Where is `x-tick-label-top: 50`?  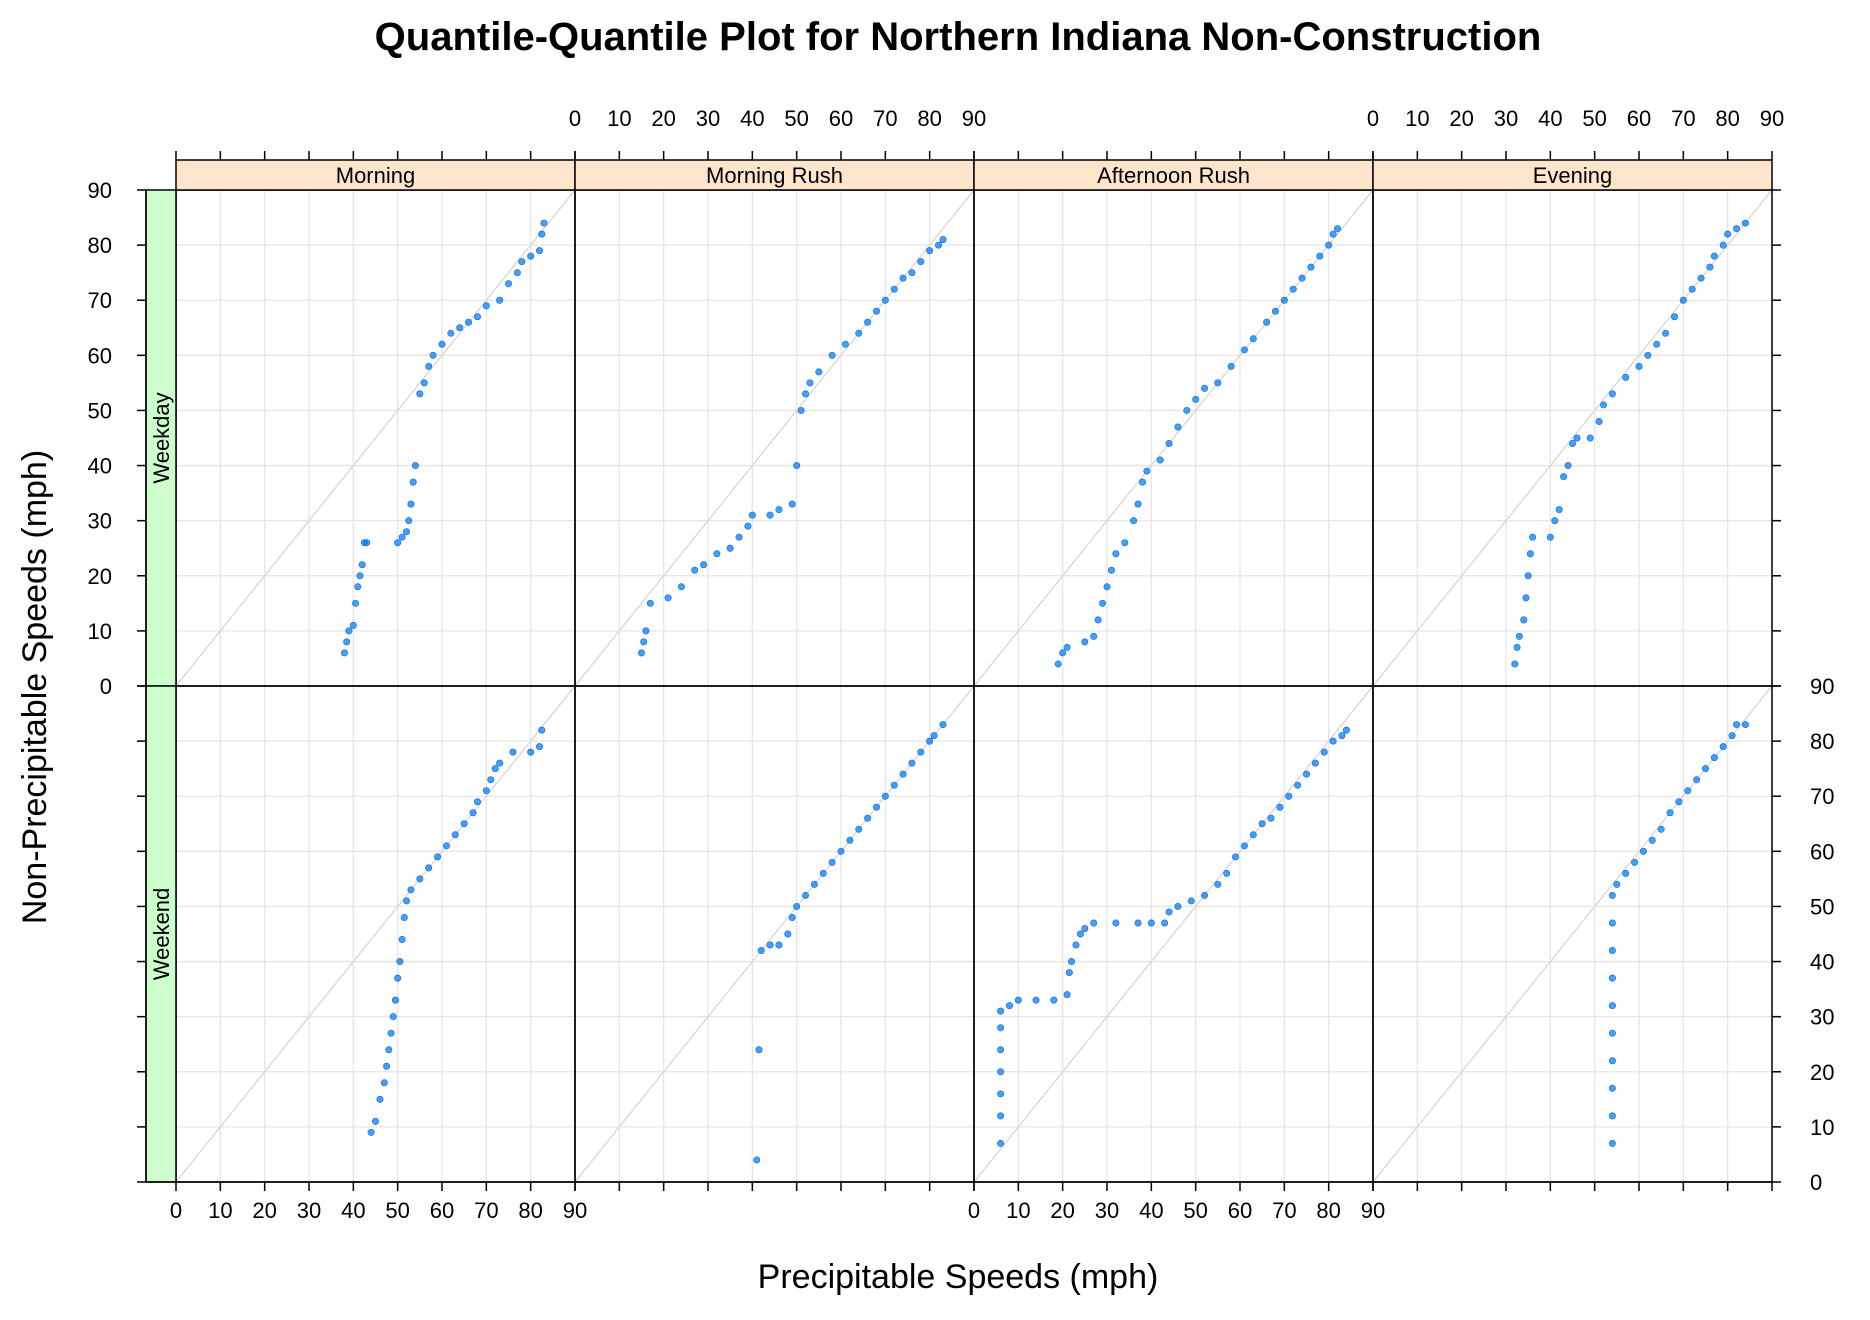 x-tick-label-top: 50 is located at coordinates (1594, 118).